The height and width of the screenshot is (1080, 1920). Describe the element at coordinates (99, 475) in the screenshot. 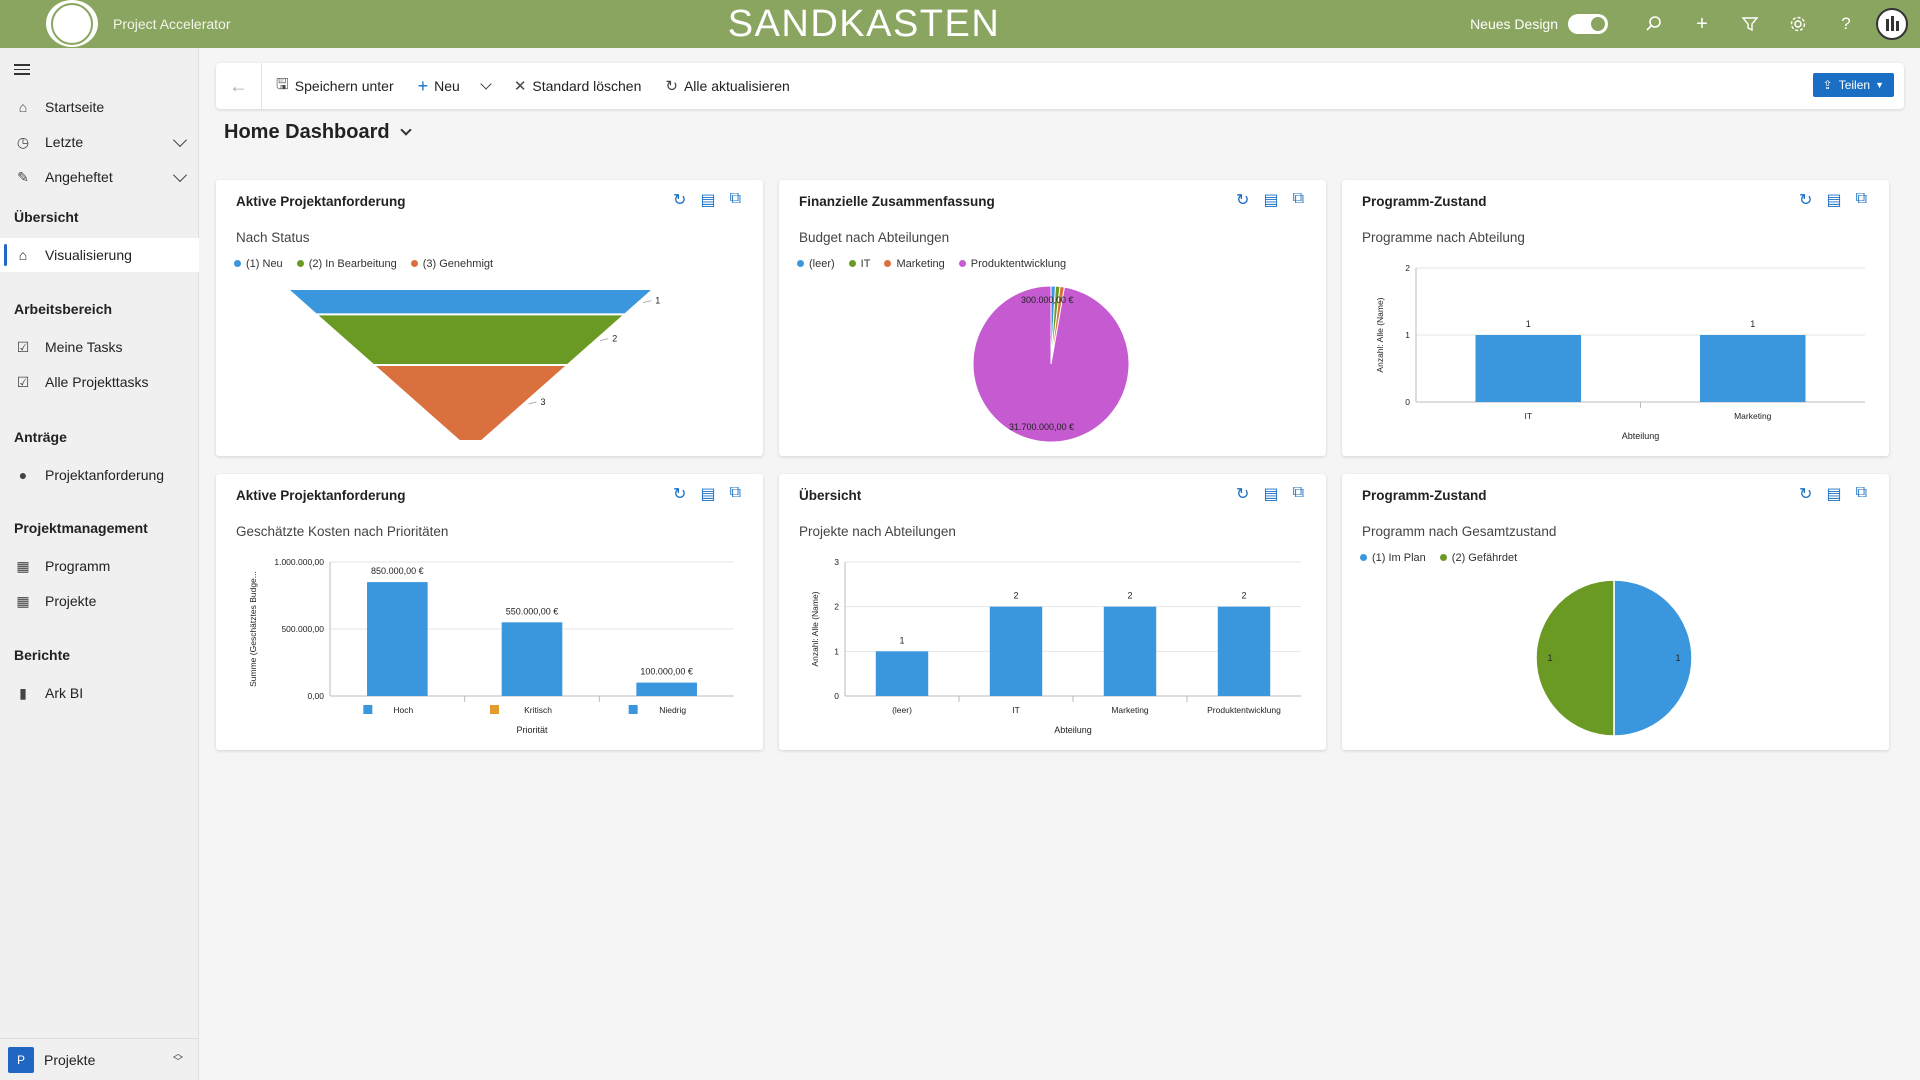

I see `sidebar-item-projektanforderung: ● Projektanforderung` at that location.